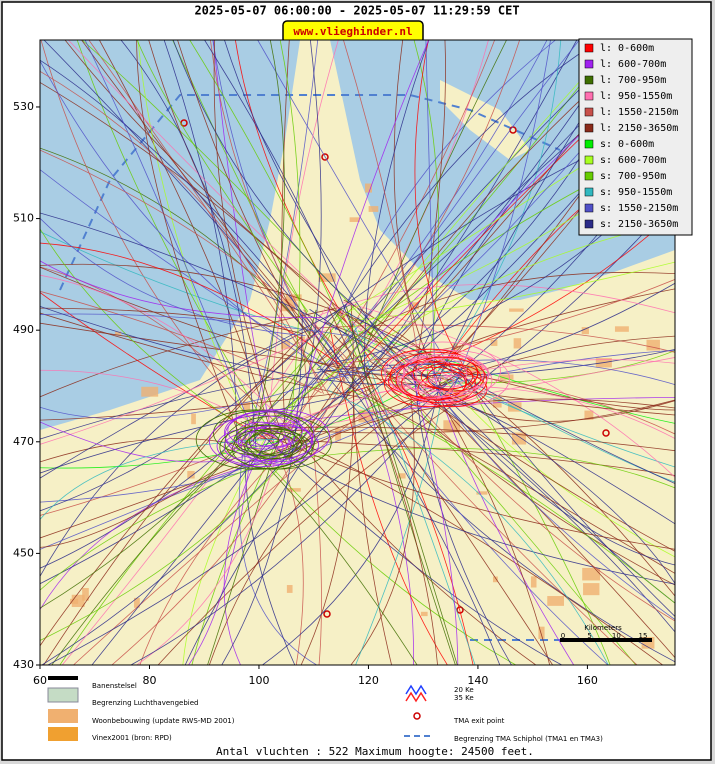 The width and height of the screenshot is (715, 768). Describe the element at coordinates (63, 695) in the screenshot. I see `key-airport` at that location.